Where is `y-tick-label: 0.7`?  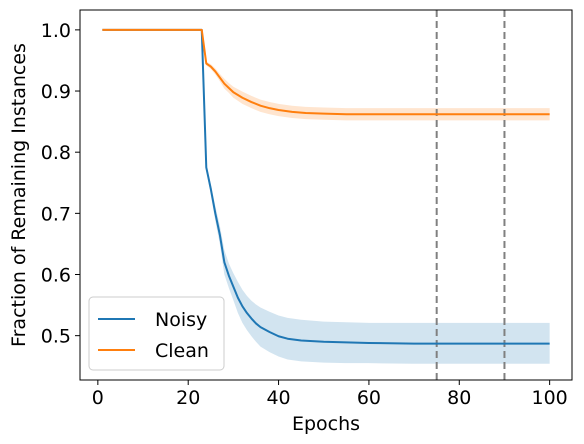
y-tick-label: 0.7 is located at coordinates (56, 214).